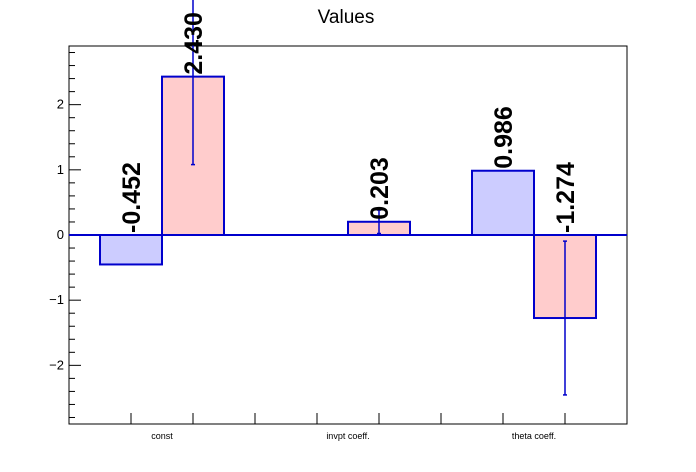  Describe the element at coordinates (566, 197) in the screenshot. I see `data-label: -1.274` at that location.